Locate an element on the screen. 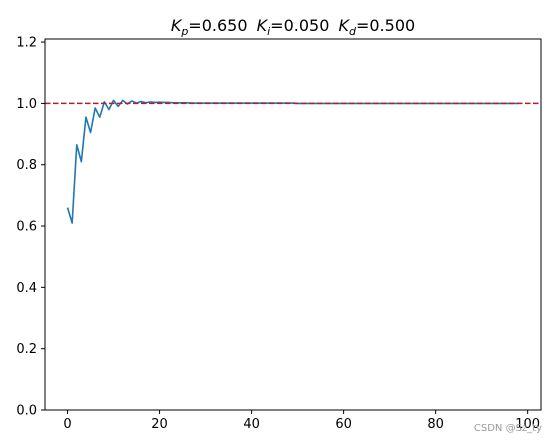  chart-title: Kp=0.650 Ki=0.050 Kd=0.500 is located at coordinates (293, 27).